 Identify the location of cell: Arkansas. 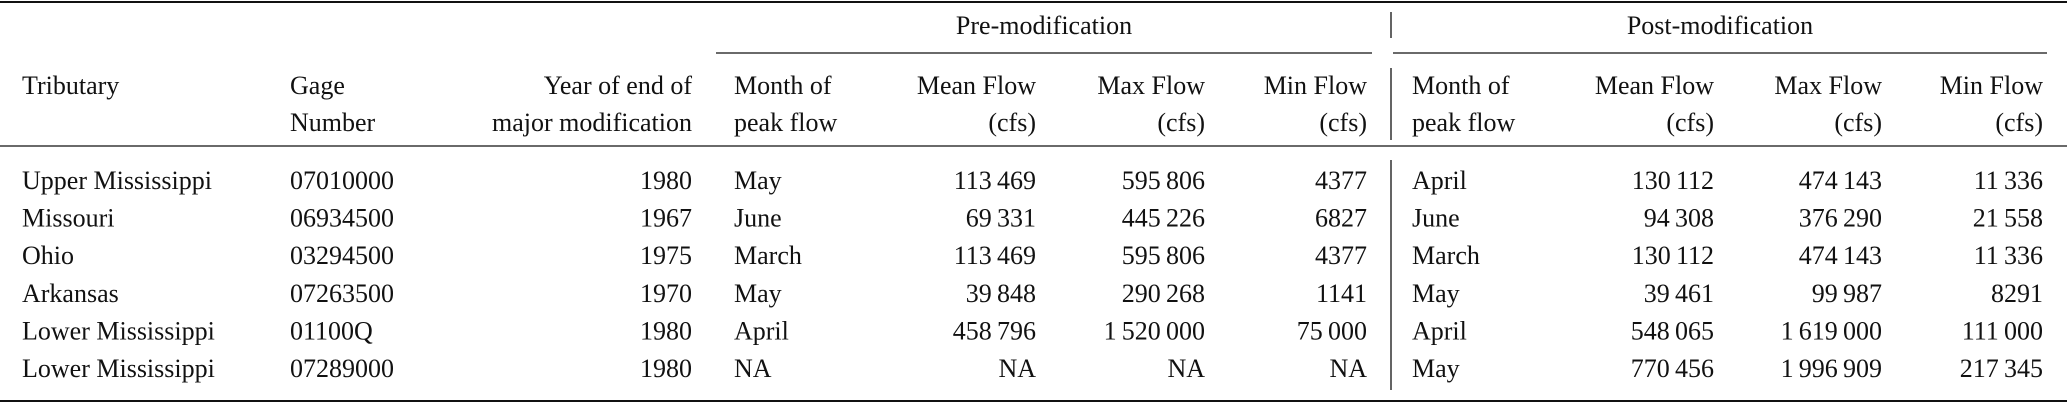
(70, 293).